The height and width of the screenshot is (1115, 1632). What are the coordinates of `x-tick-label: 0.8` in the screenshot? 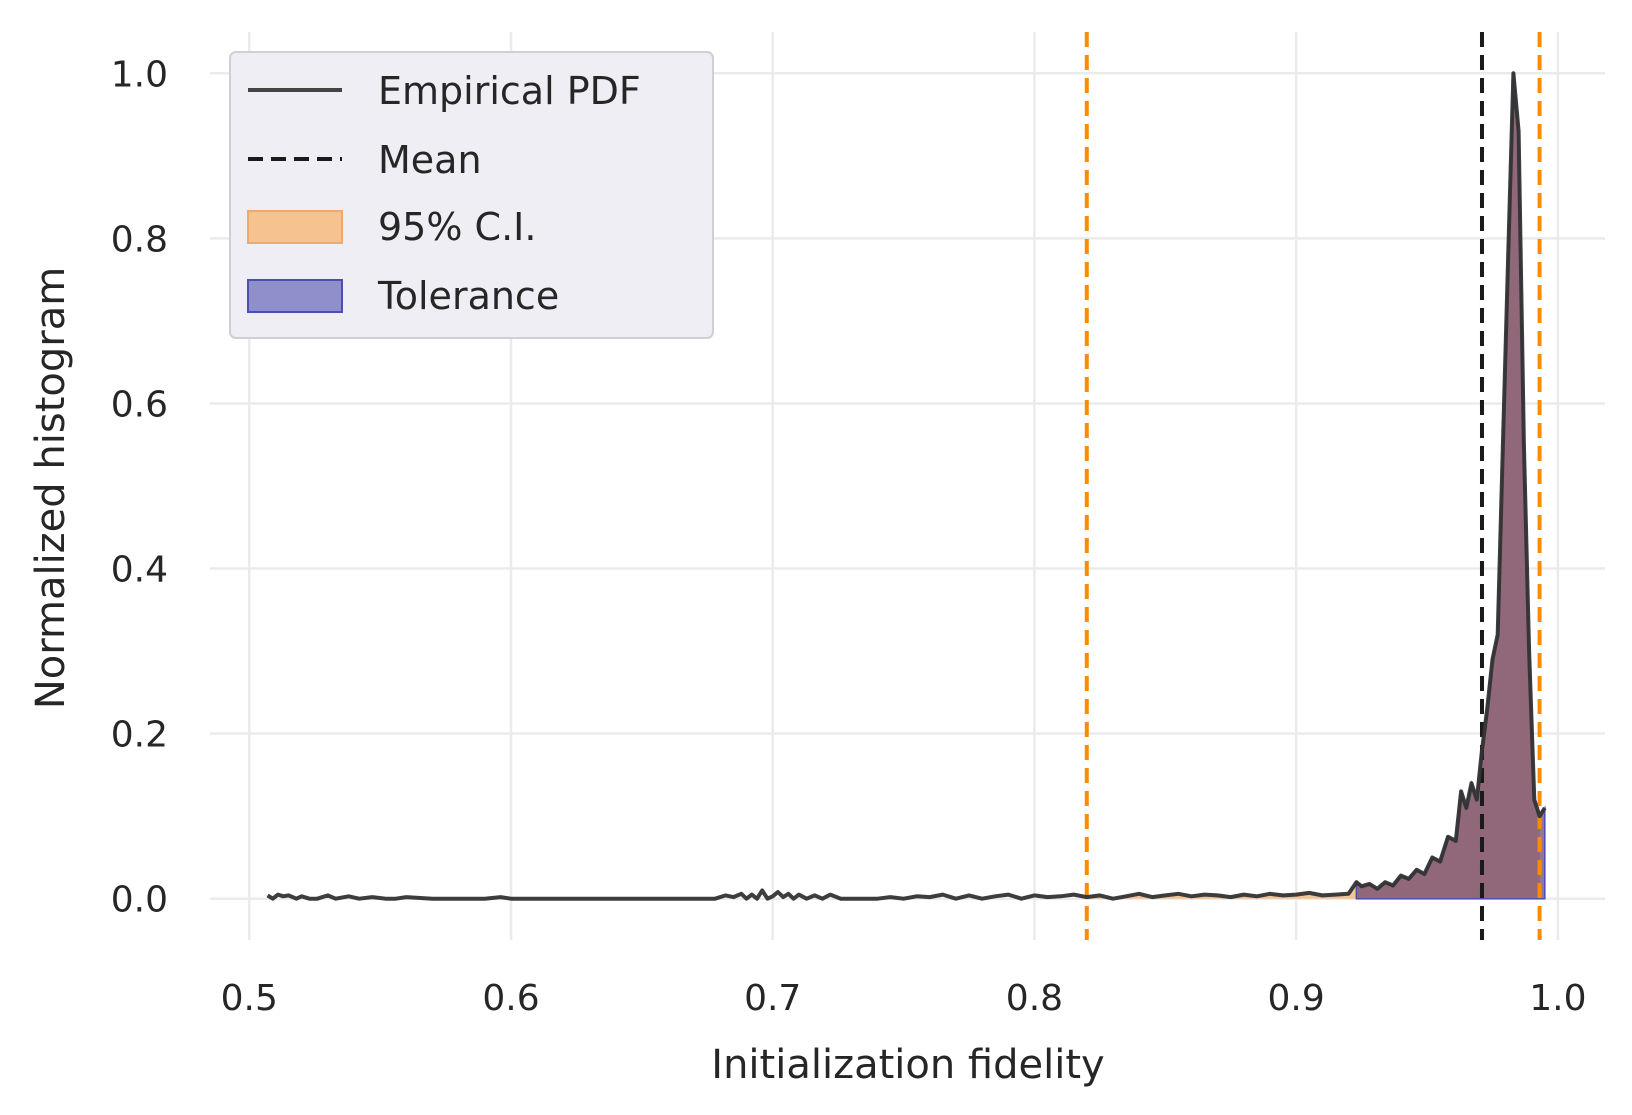 It's located at (1034, 998).